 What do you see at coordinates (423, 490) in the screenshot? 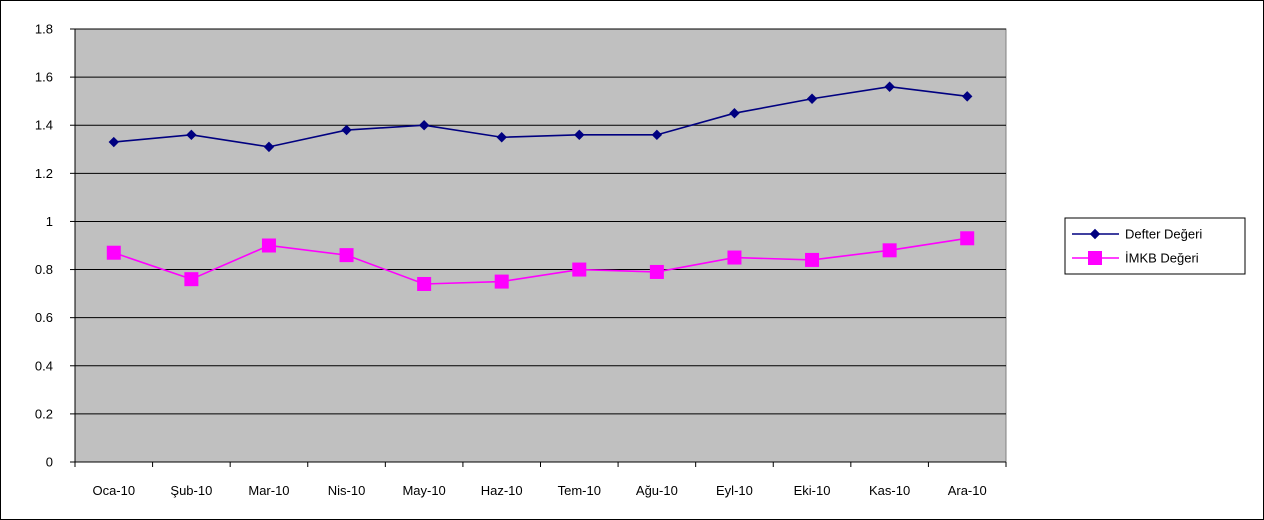
I see `x-tick-label: May-10` at bounding box center [423, 490].